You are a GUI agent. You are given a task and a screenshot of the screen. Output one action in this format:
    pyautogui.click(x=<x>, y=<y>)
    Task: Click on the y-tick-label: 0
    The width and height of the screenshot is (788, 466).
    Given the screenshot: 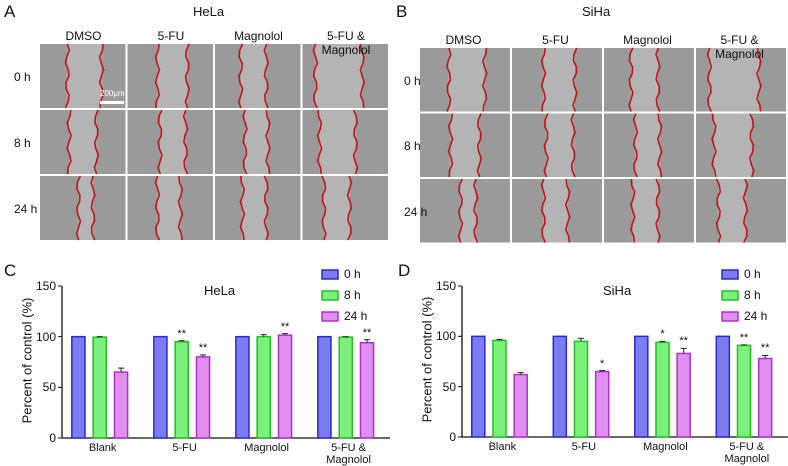 What is the action you would take?
    pyautogui.click(x=452, y=437)
    